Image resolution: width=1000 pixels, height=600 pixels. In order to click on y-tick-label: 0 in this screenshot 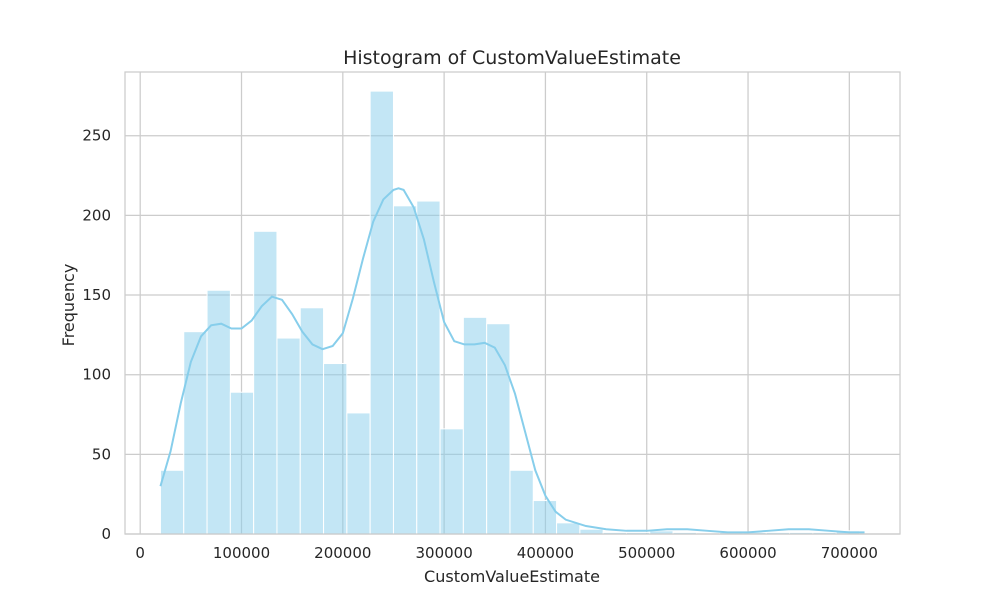, I will do `click(106, 534)`.